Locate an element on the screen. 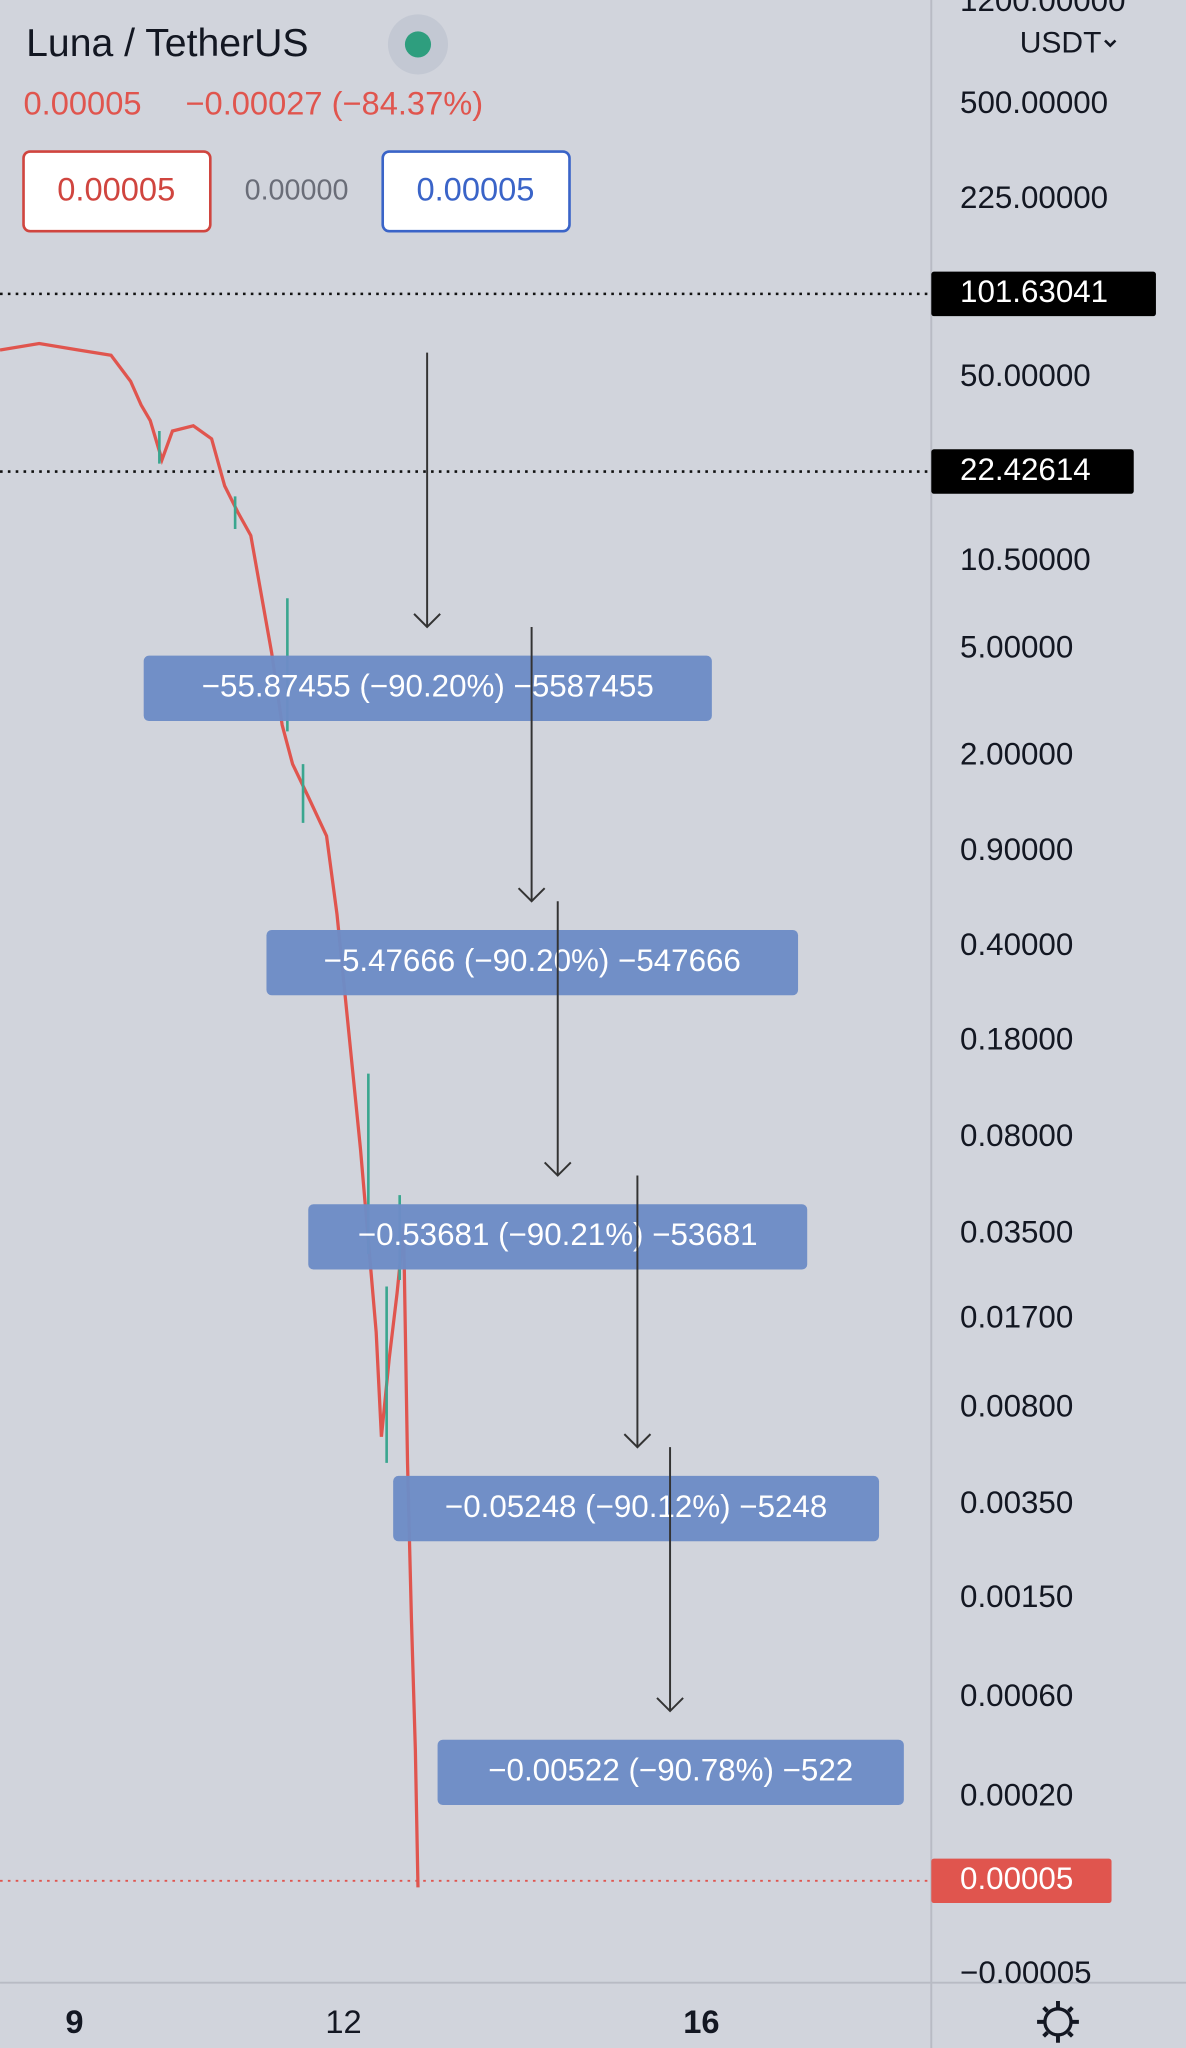 The image size is (1186, 2048). measure-label: −0.00522 (−90.78%) −522 is located at coordinates (670, 1770).